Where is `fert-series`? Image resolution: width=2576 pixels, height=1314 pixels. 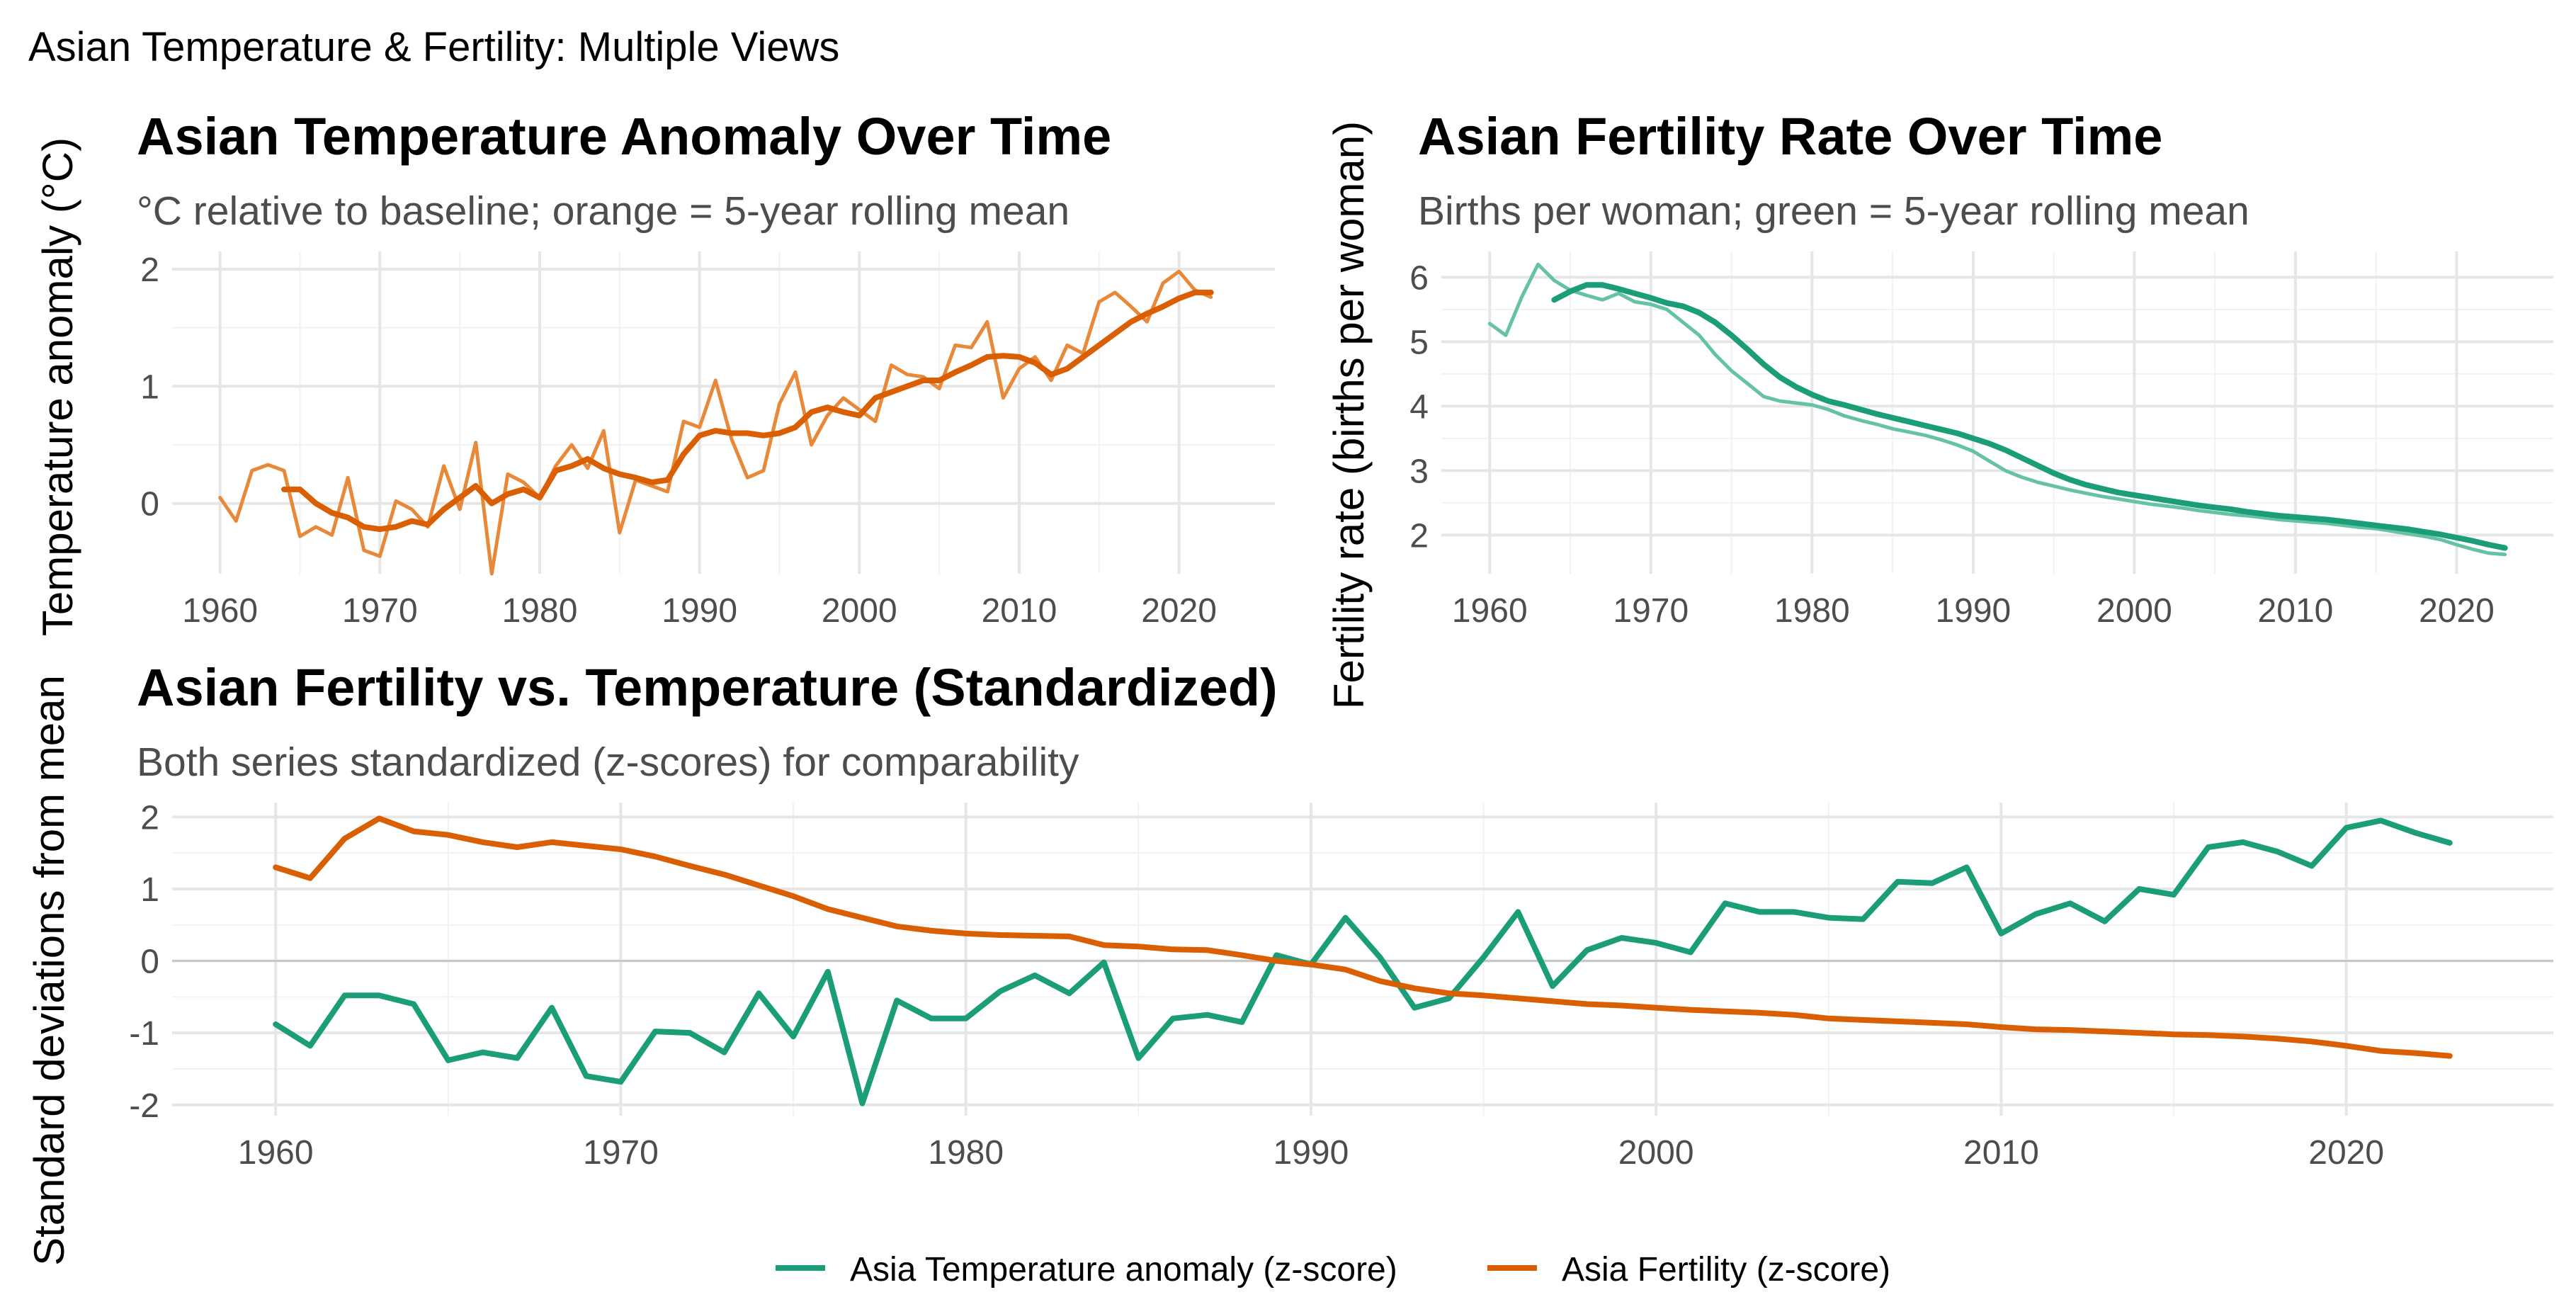
fert-series is located at coordinates (1997, 409).